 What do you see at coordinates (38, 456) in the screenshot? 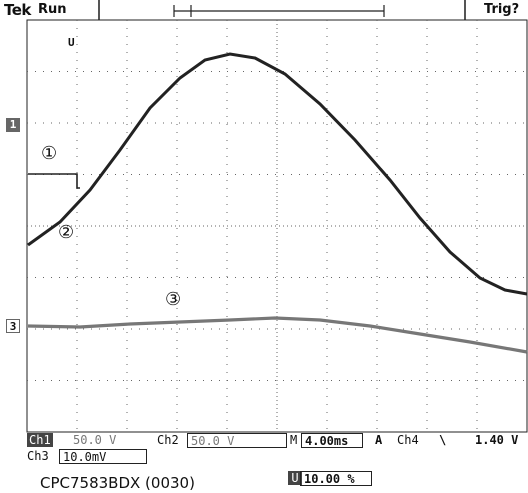
I see `ch3-label: Ch3` at bounding box center [38, 456].